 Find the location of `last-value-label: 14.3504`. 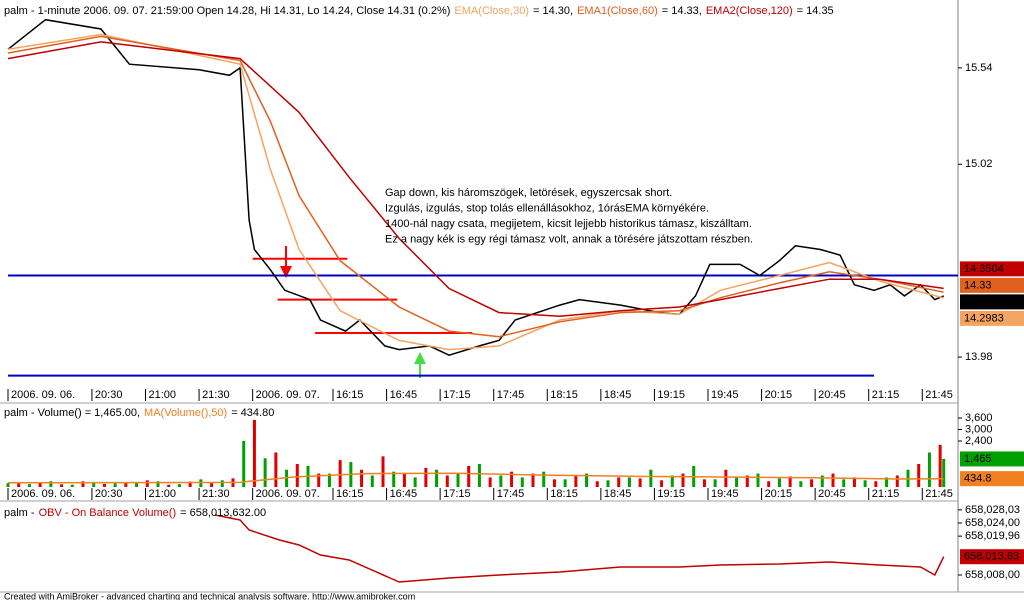

last-value-label: 14.3504 is located at coordinates (984, 269).